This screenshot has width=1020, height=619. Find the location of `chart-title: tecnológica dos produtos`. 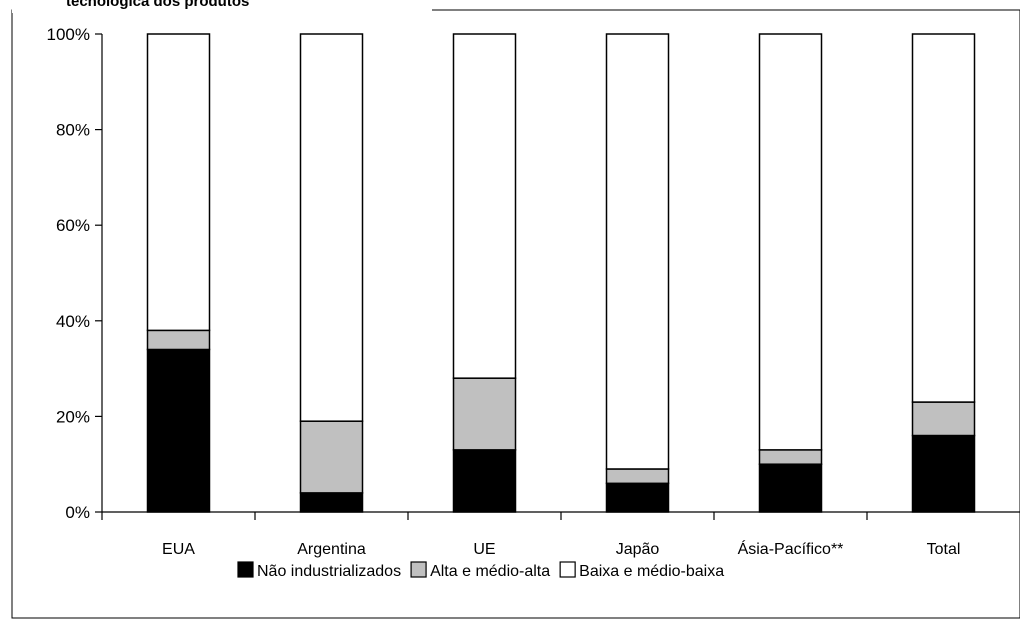

chart-title: tecnológica dos produtos is located at coordinates (157, 5).